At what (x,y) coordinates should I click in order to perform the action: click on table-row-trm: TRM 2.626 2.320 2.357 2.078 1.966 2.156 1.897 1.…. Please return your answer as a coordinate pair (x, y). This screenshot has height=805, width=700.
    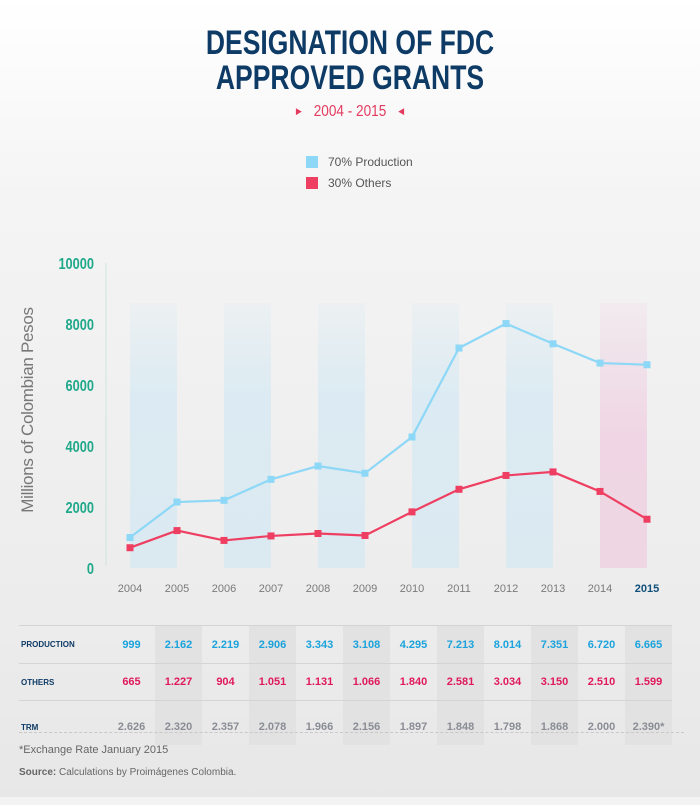
    Looking at the image, I should click on (345, 722).